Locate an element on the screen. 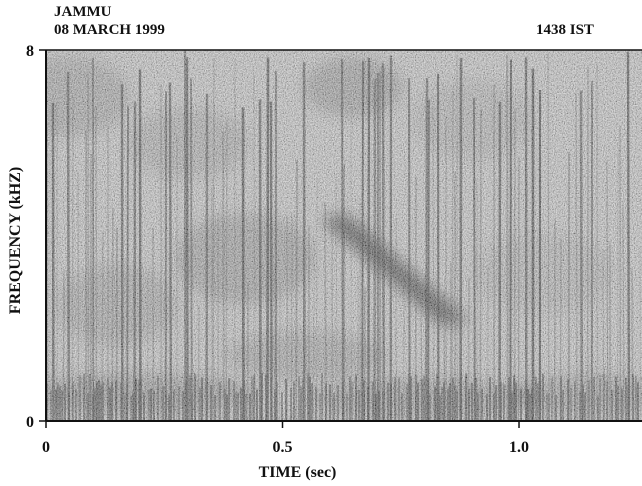  x-tick-label: 0.5 is located at coordinates (283, 447).